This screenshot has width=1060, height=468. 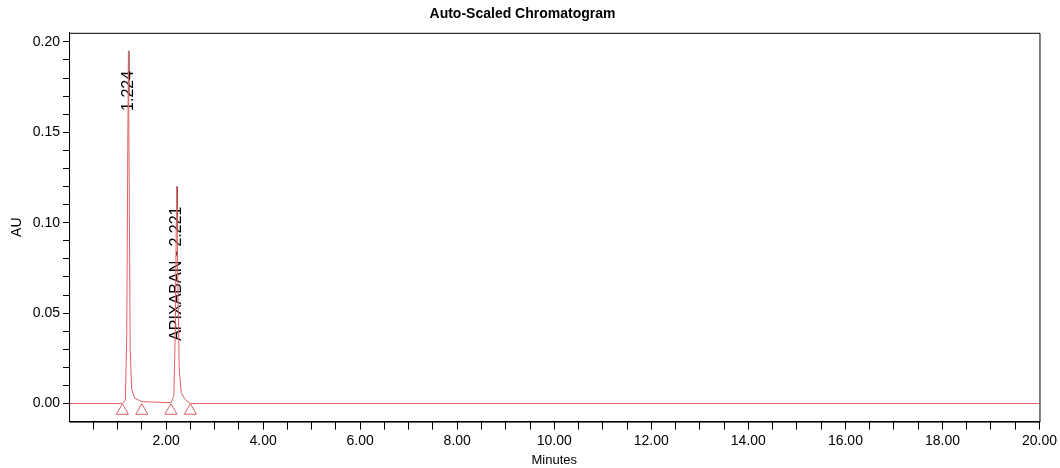 What do you see at coordinates (554, 439) in the screenshot?
I see `x-tick-label: 10.00` at bounding box center [554, 439].